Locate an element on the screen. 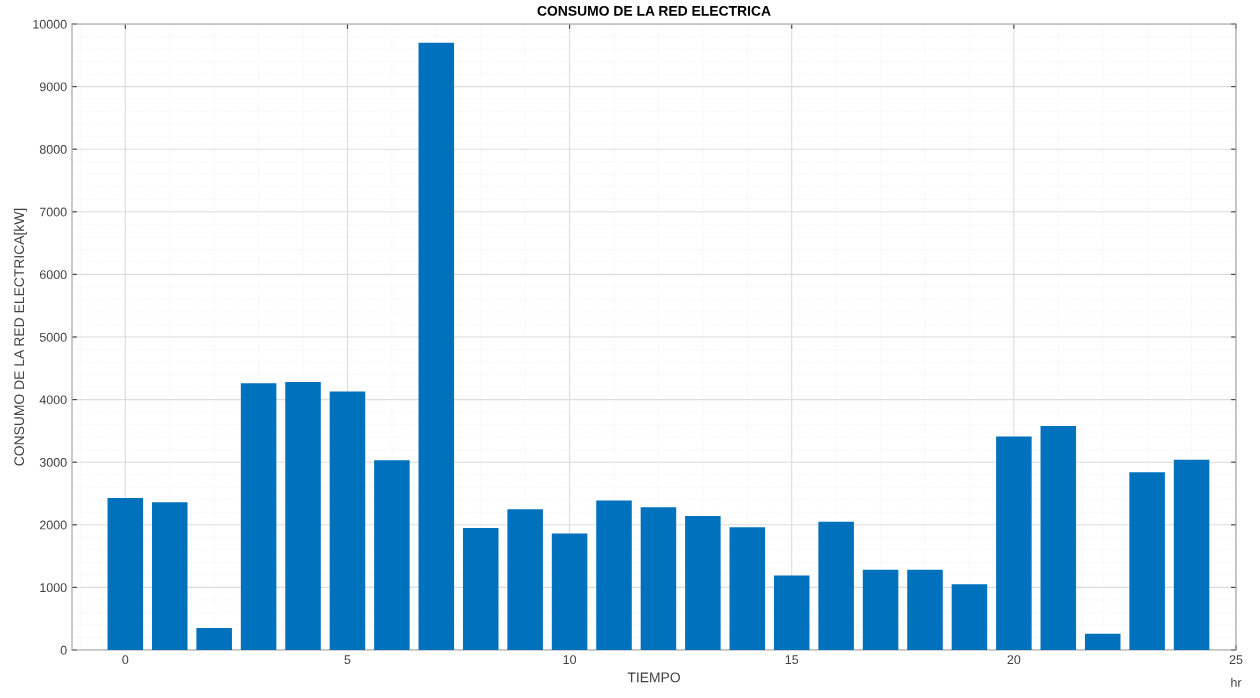  x-axis-title: TIEMPO is located at coordinates (653, 677).